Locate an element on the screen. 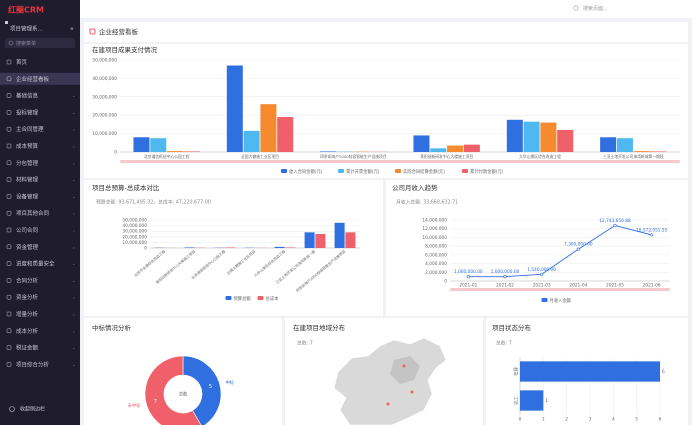 The height and width of the screenshot is (425, 692). menu-search-box is located at coordinates (40, 43).